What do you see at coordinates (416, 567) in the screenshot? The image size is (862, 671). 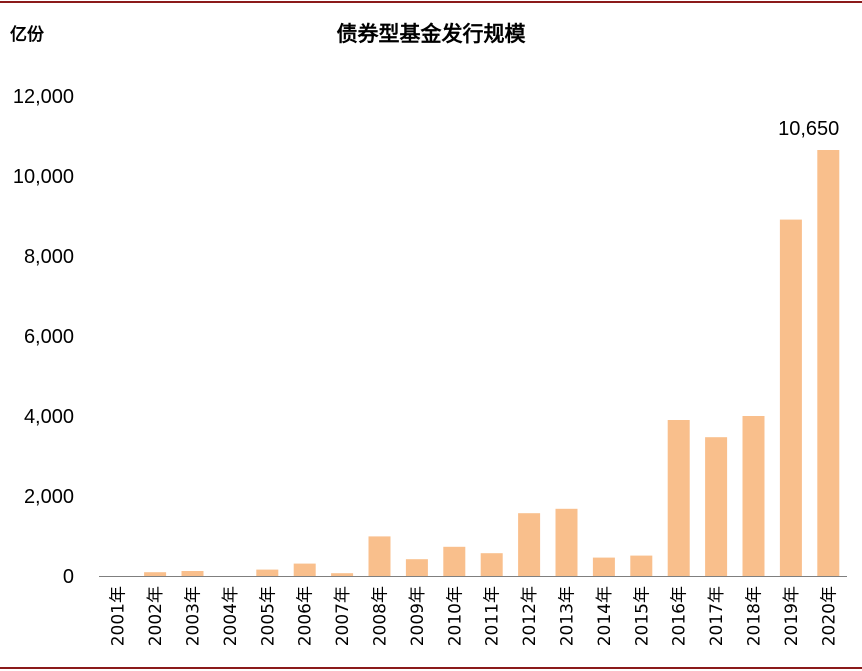 I see `bar-2009年` at bounding box center [416, 567].